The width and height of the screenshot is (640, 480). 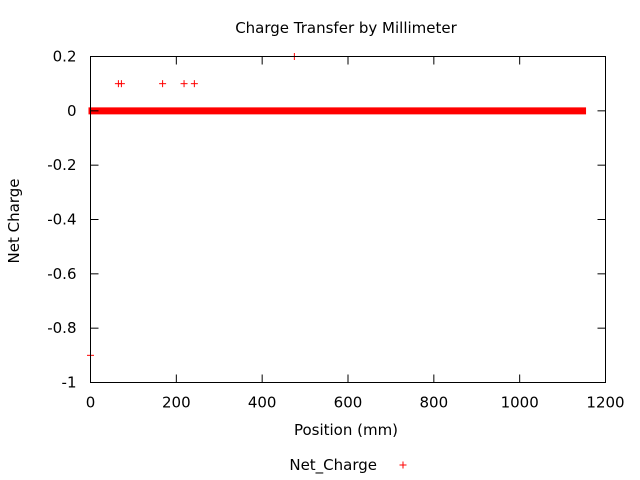 I want to click on x-tick-label: 800, so click(x=434, y=403).